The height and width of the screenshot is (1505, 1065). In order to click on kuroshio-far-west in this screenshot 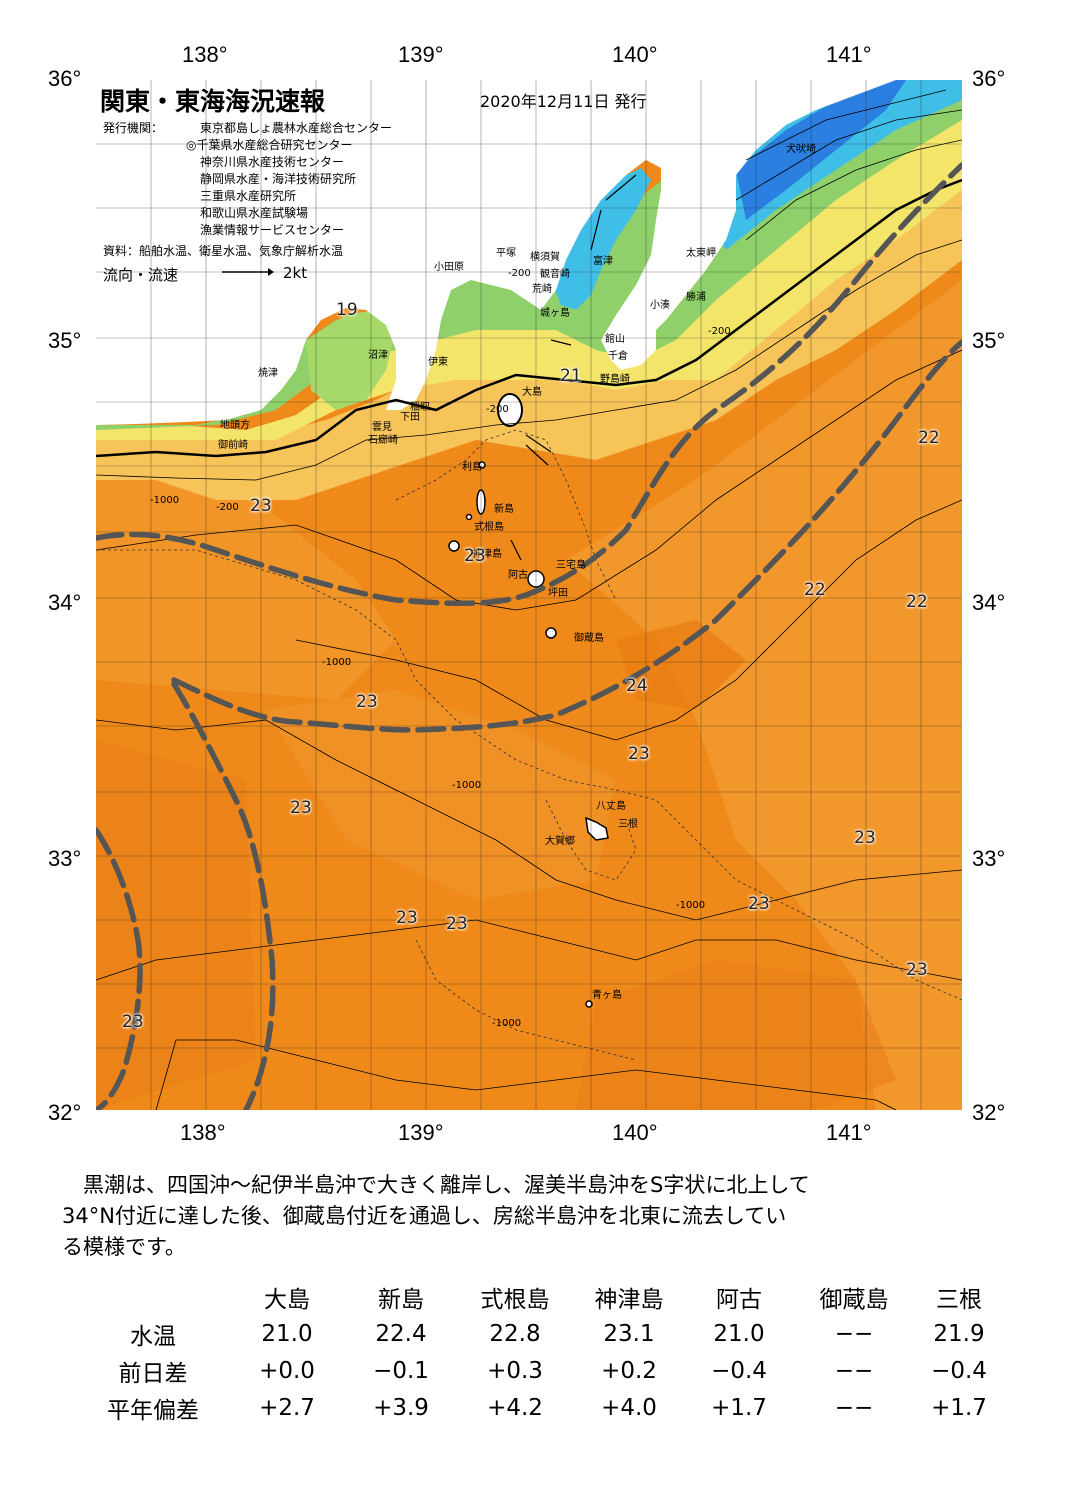, I will do `click(119, 968)`.